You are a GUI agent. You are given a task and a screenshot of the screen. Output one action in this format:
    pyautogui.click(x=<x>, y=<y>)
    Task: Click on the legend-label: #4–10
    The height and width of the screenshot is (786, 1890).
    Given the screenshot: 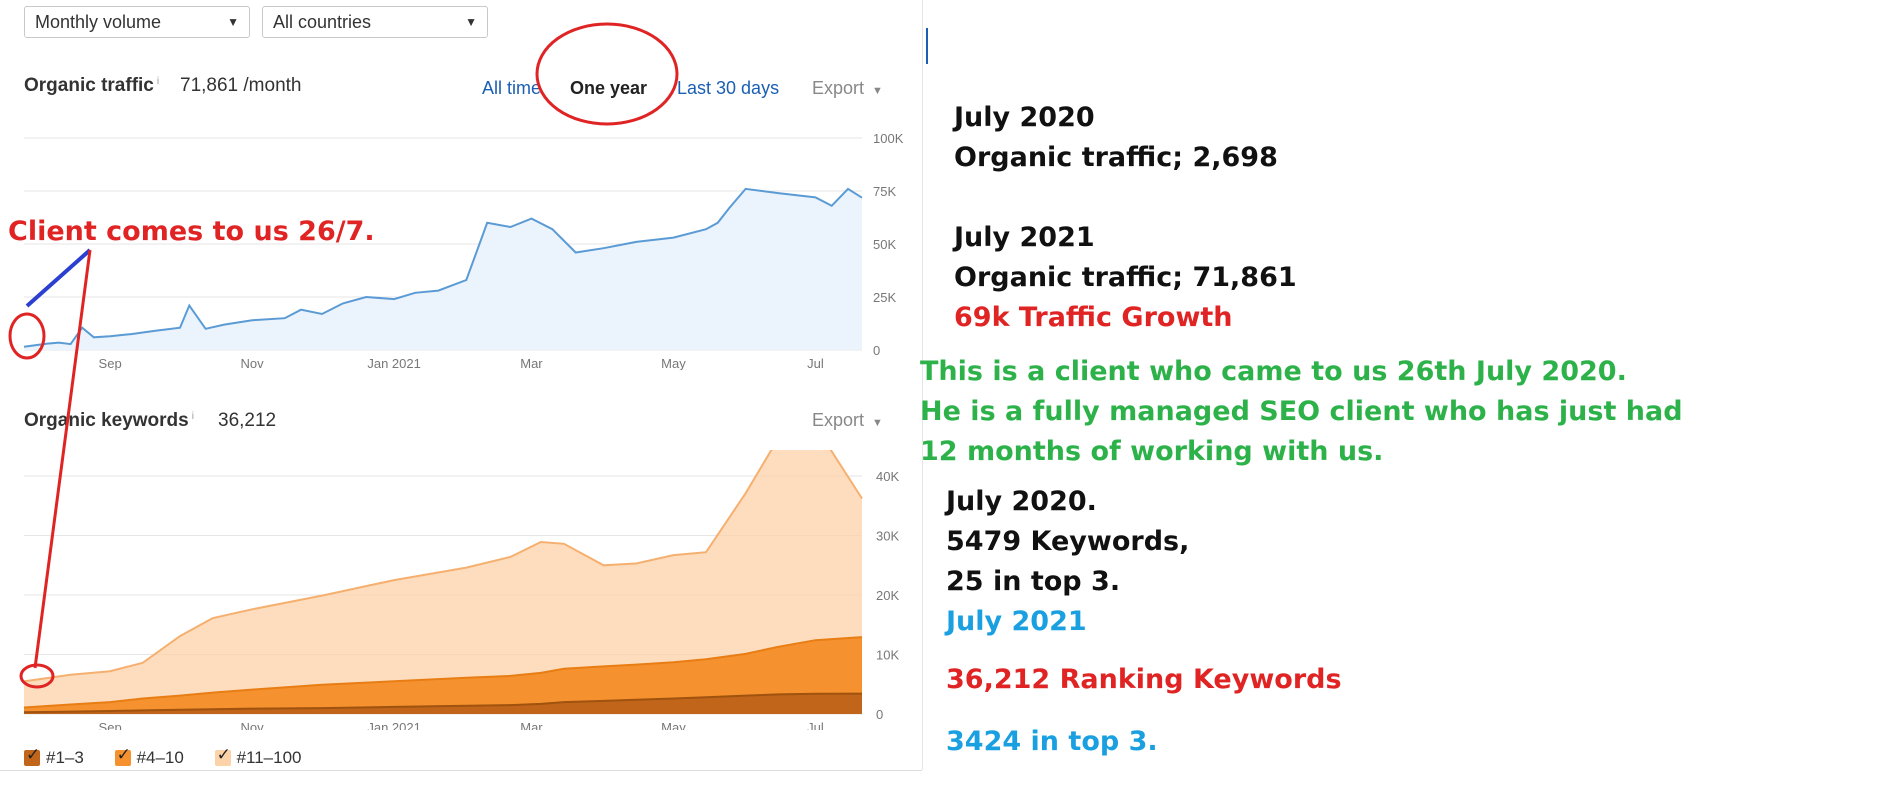 What is the action you would take?
    pyautogui.click(x=160, y=757)
    